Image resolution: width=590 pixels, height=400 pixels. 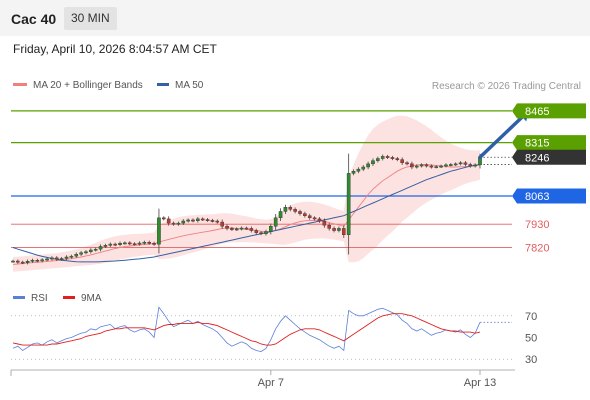 I want to click on interval-button: 30 MIN, so click(x=90, y=18).